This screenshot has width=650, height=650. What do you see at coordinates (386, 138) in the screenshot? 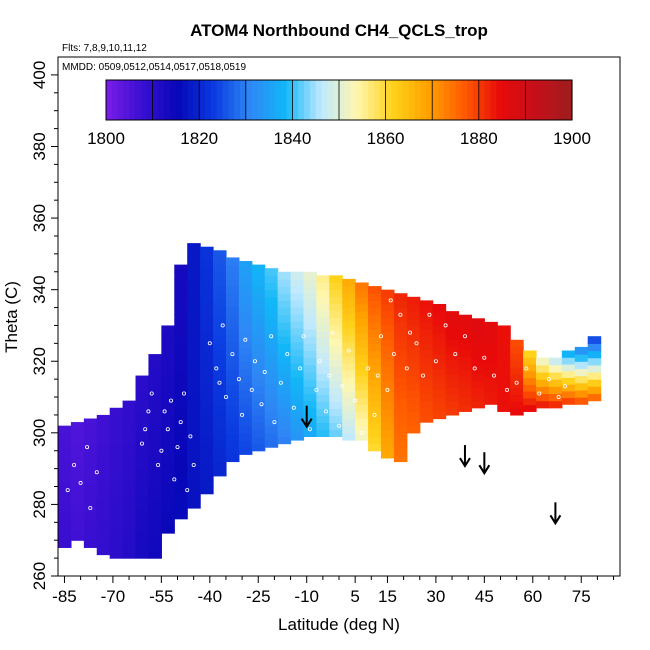
I see `colorbar-tick-label: 1860` at bounding box center [386, 138].